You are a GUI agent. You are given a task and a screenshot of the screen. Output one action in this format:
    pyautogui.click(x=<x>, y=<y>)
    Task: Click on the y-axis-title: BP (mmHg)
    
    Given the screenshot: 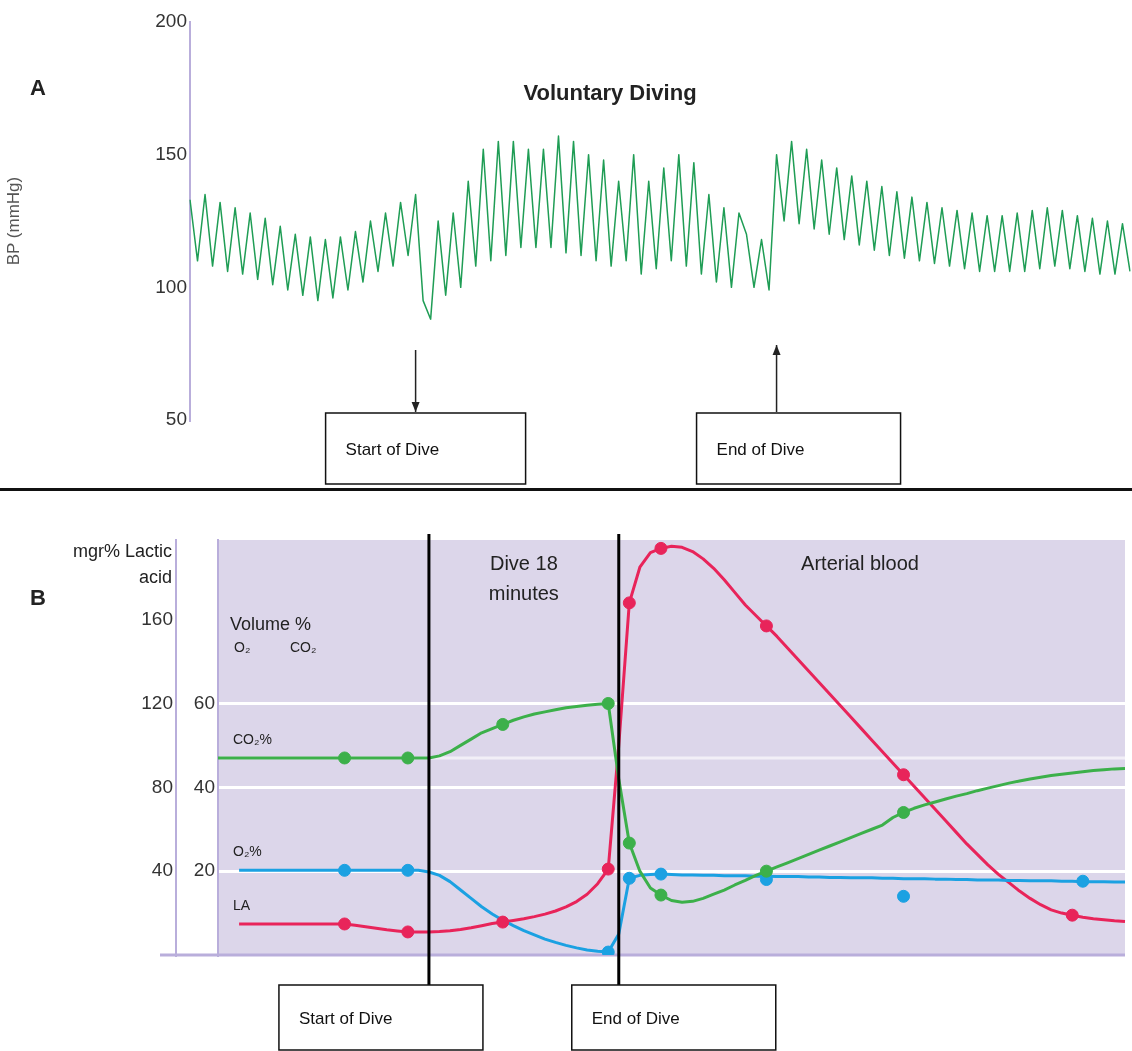 What is the action you would take?
    pyautogui.click(x=13, y=221)
    